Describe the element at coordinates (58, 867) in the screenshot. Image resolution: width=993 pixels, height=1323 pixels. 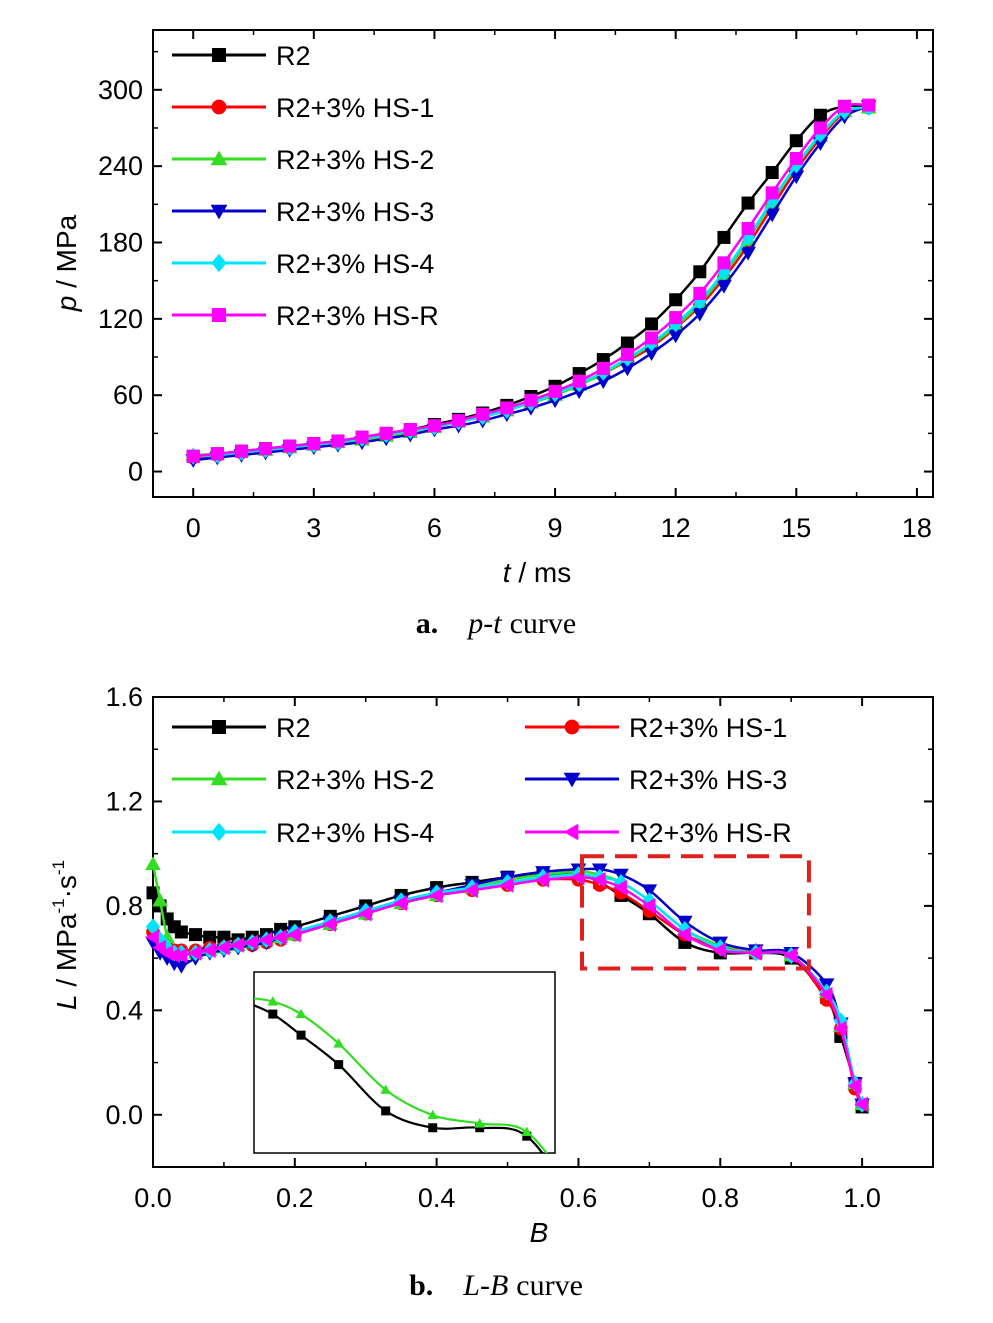
I see `panel-b-y-axis-label-exponent: -1` at that location.